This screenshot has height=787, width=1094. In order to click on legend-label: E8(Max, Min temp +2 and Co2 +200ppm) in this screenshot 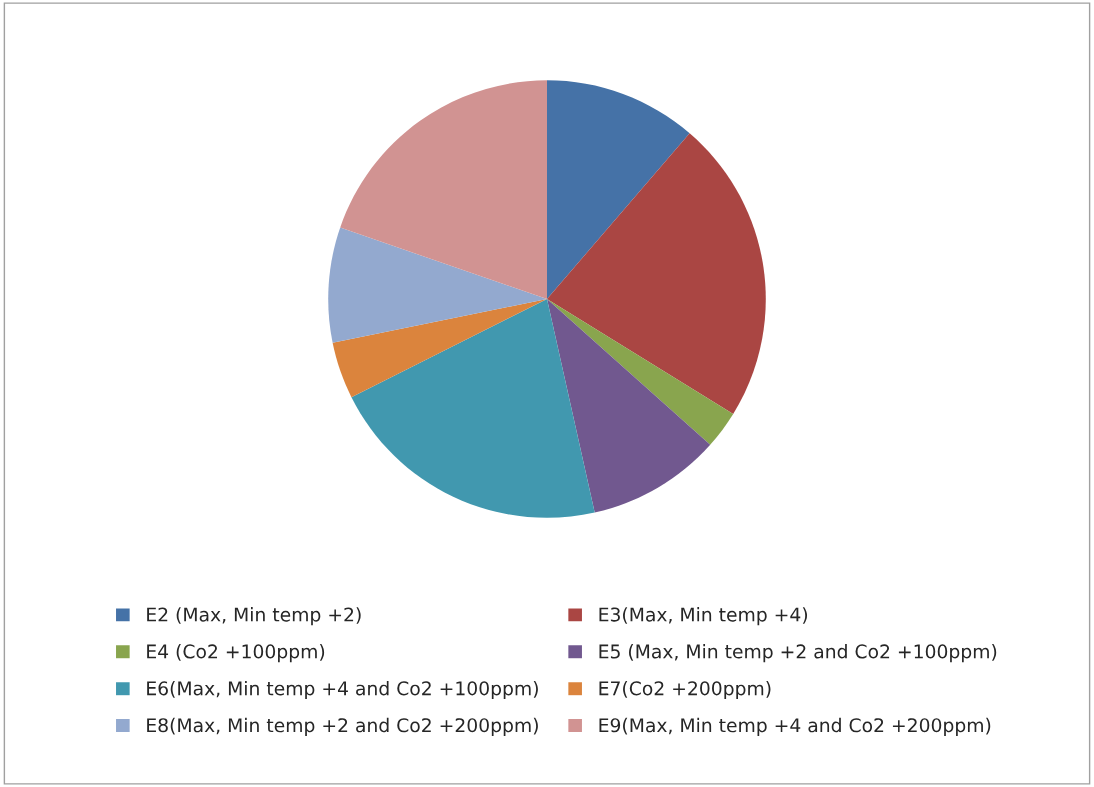, I will do `click(342, 726)`.